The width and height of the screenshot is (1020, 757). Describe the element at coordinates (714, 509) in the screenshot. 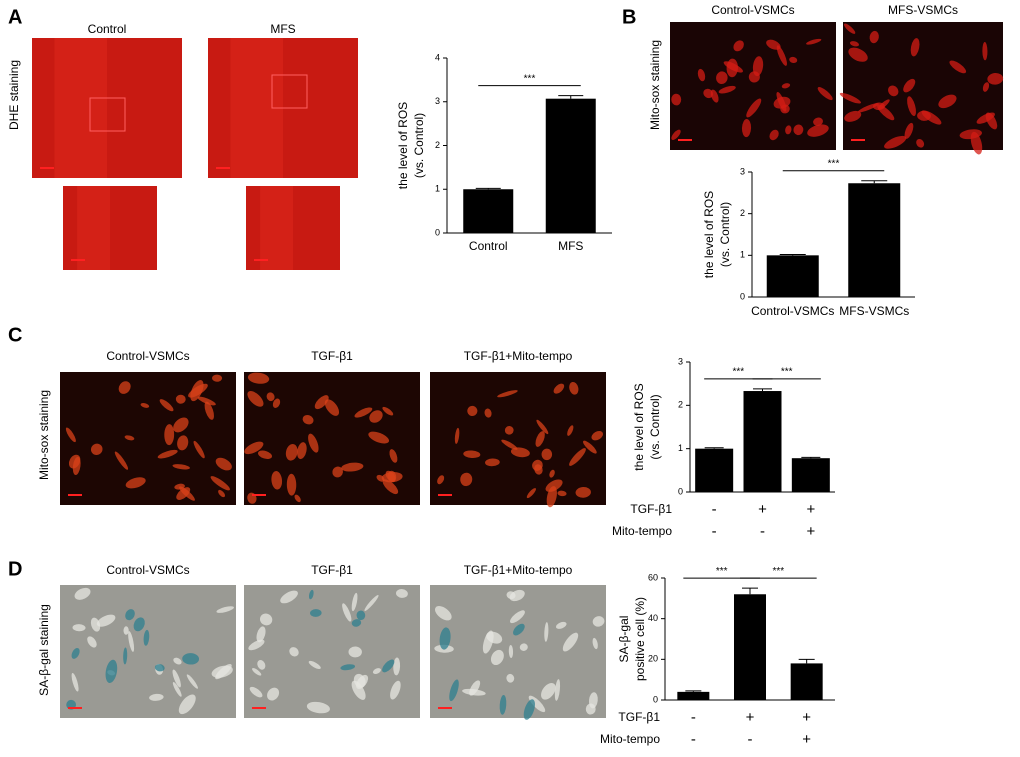

I see `condition-sign: -` at that location.